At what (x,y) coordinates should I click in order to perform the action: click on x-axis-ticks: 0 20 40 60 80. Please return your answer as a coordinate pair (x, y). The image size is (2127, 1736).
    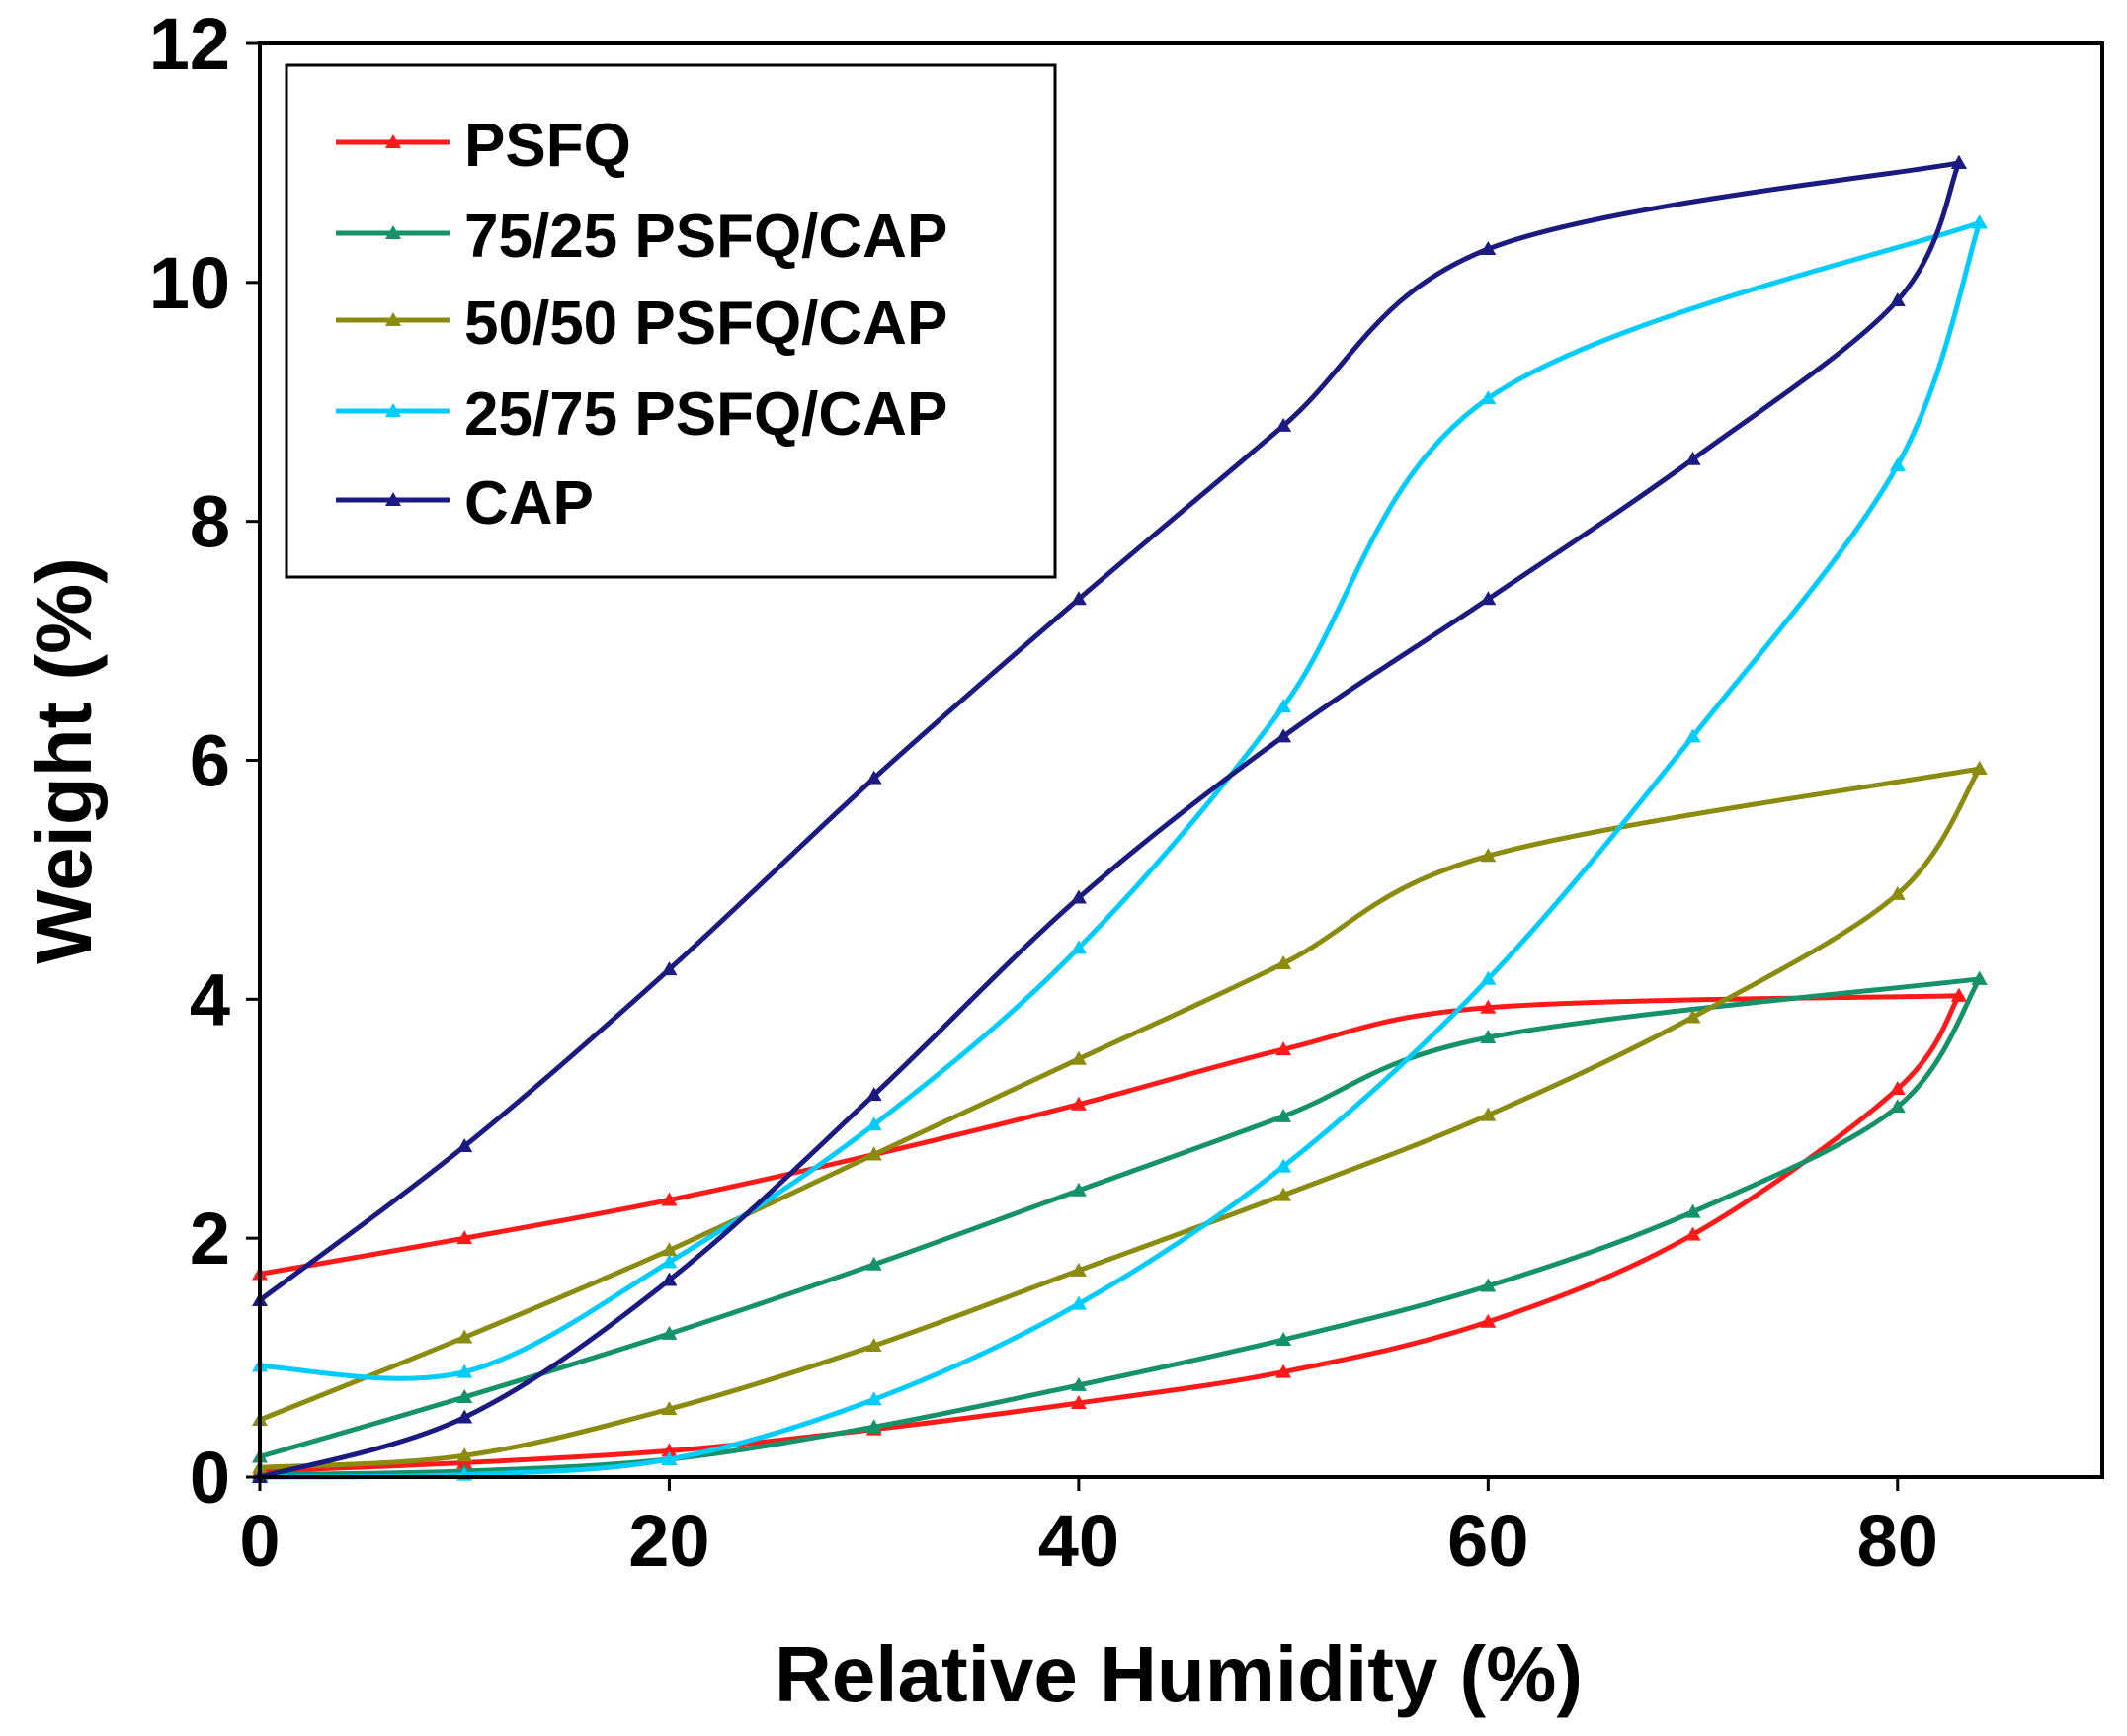
    Looking at the image, I should click on (1088, 1530).